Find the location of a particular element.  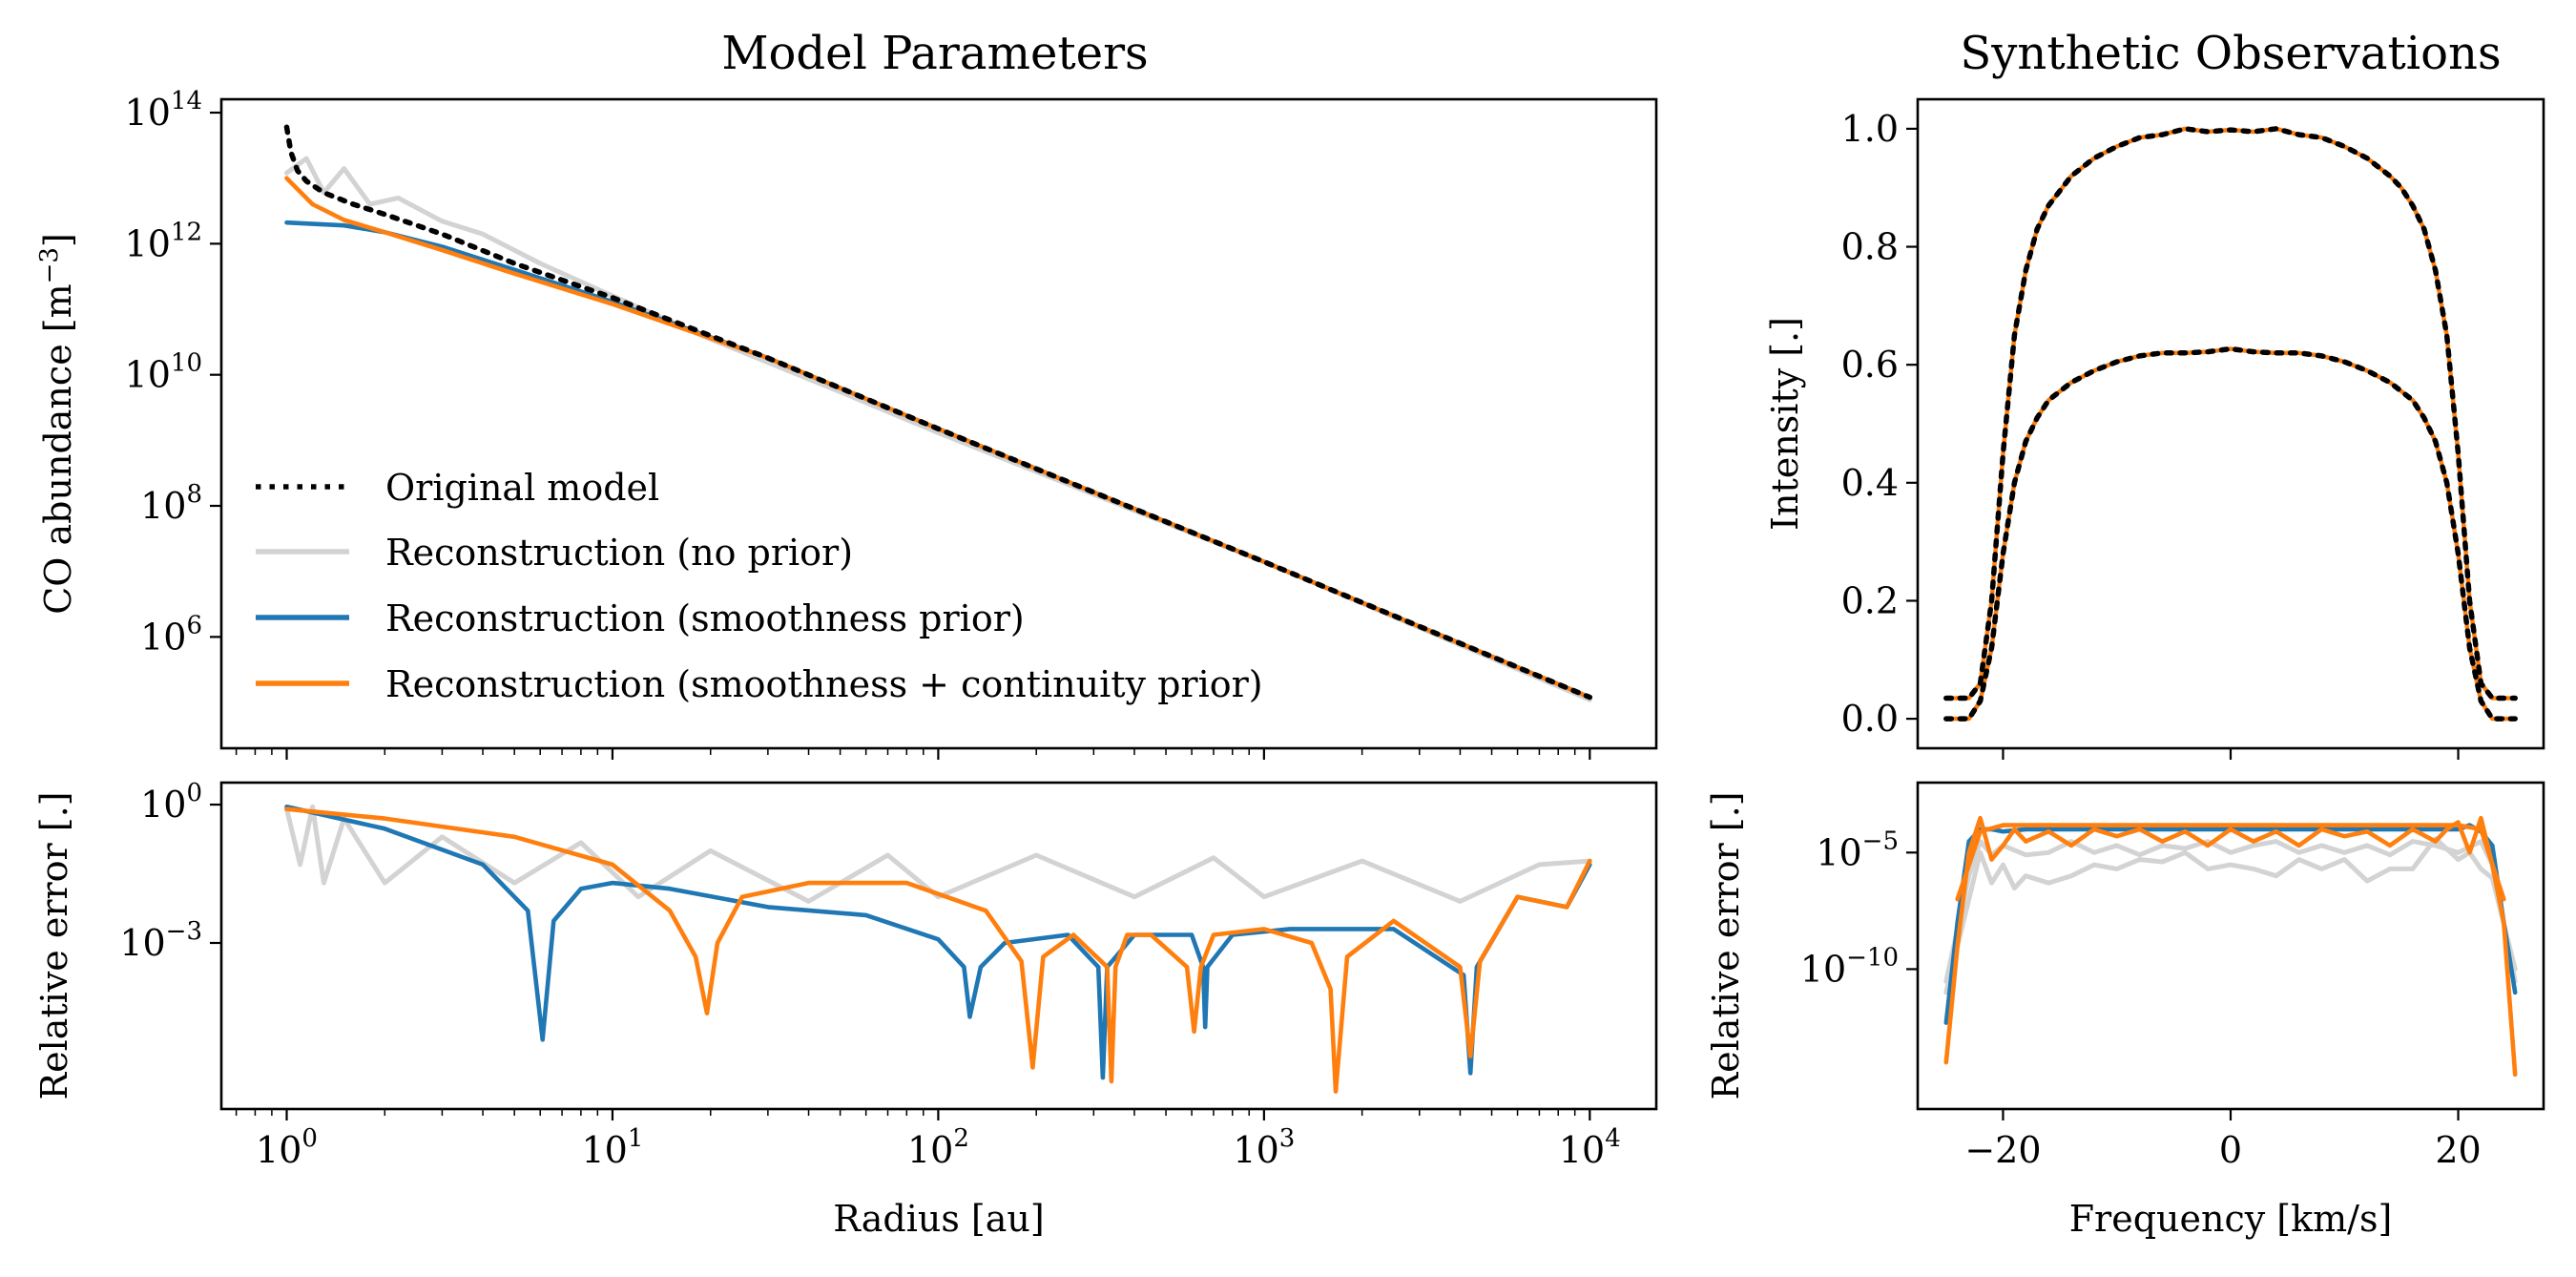

abundance_error-x-tick-label-0: 10⁰ is located at coordinates (287, 1147).